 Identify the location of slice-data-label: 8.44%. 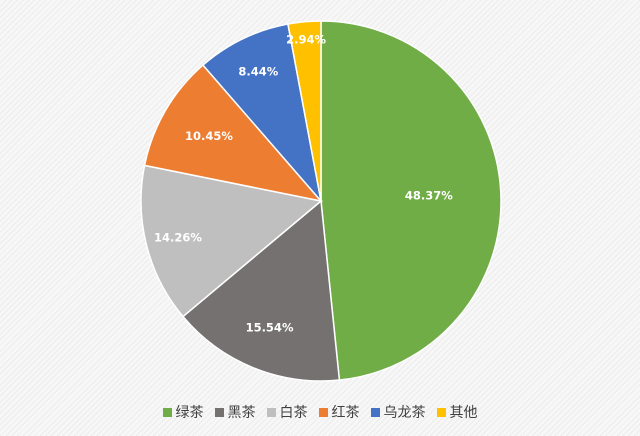
(258, 71).